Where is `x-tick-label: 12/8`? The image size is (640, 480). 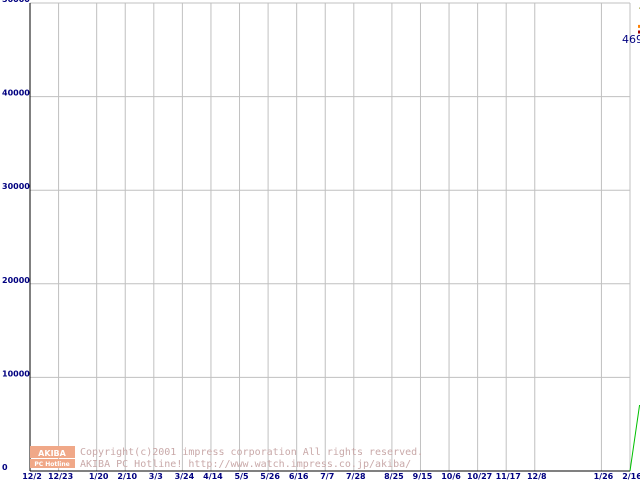 x-tick-label: 12/8 is located at coordinates (537, 476).